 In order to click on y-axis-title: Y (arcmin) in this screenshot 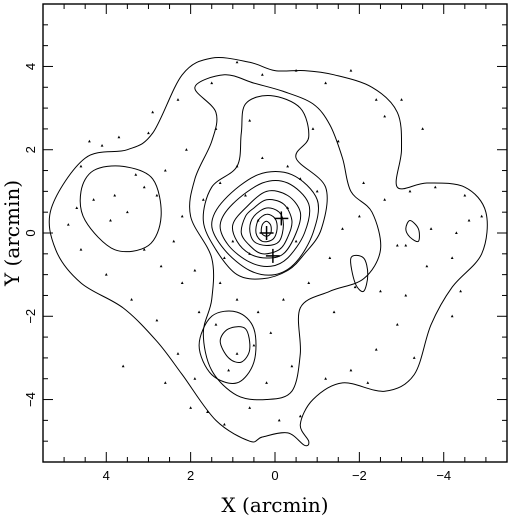, I will do `click(12, 233)`.